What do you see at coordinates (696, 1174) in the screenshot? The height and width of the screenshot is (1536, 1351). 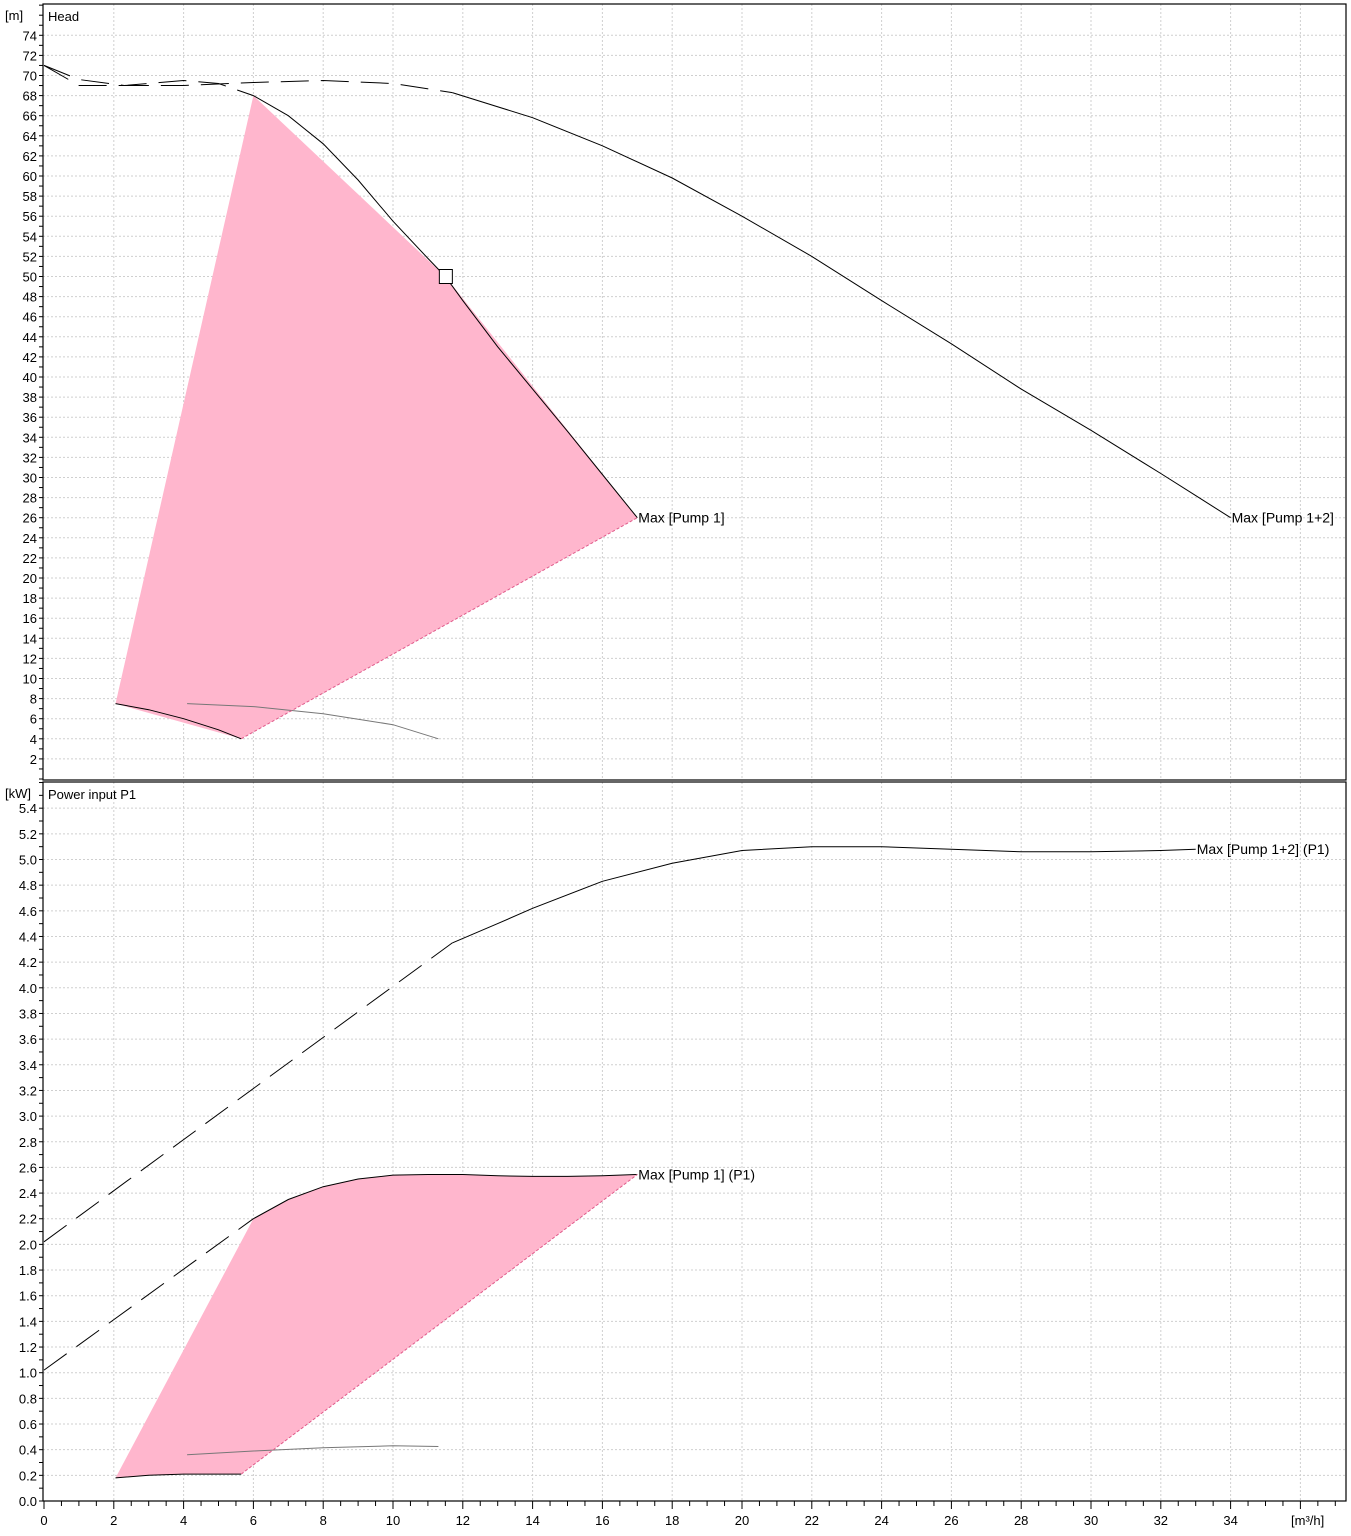 I see `curve-label: Max [Pump 1] (P1)` at bounding box center [696, 1174].